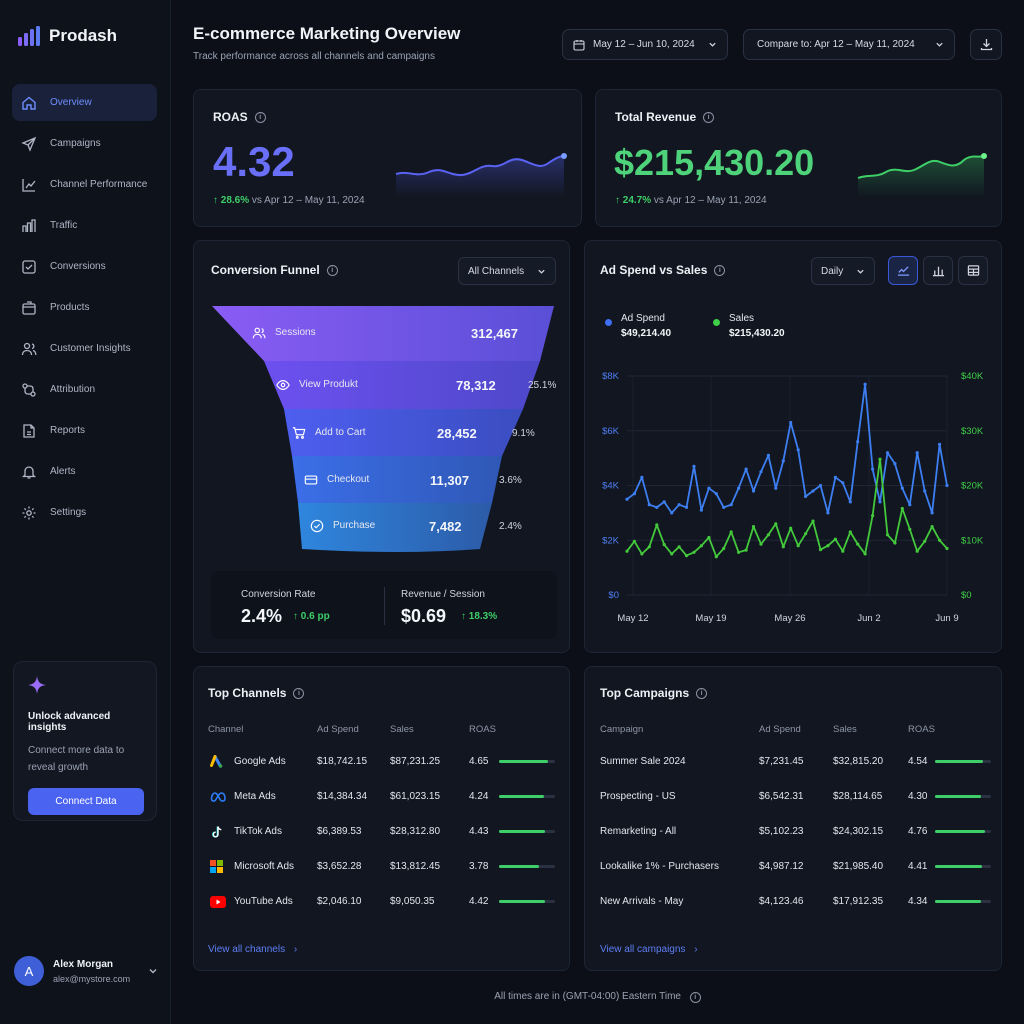 This screenshot has height=1024, width=1024. I want to click on download-icon, so click(986, 45).